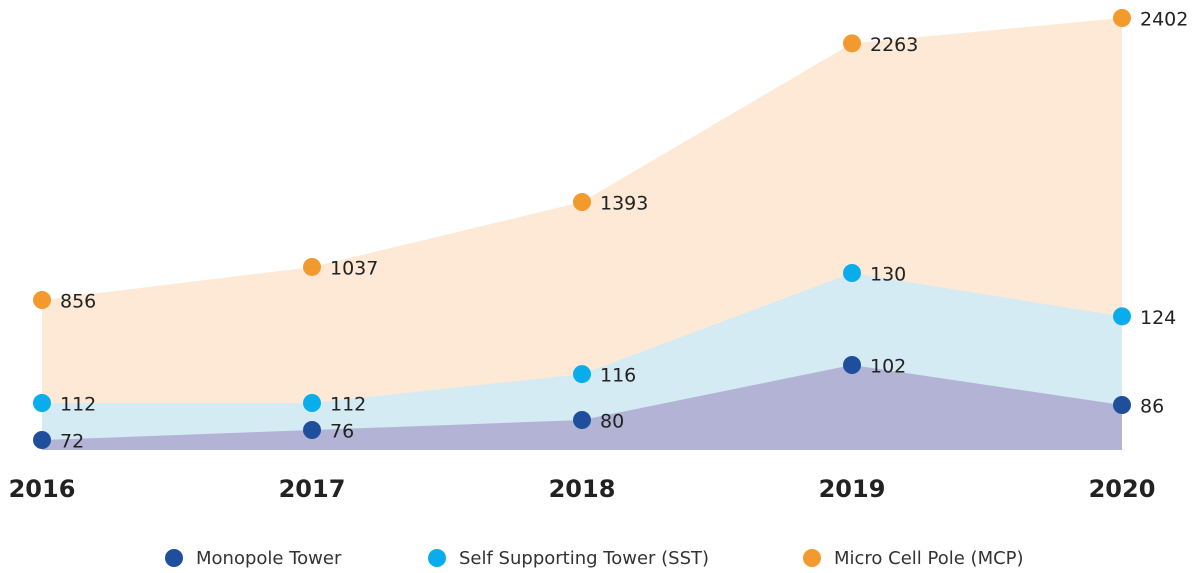  I want to click on area, so click(582, 407).